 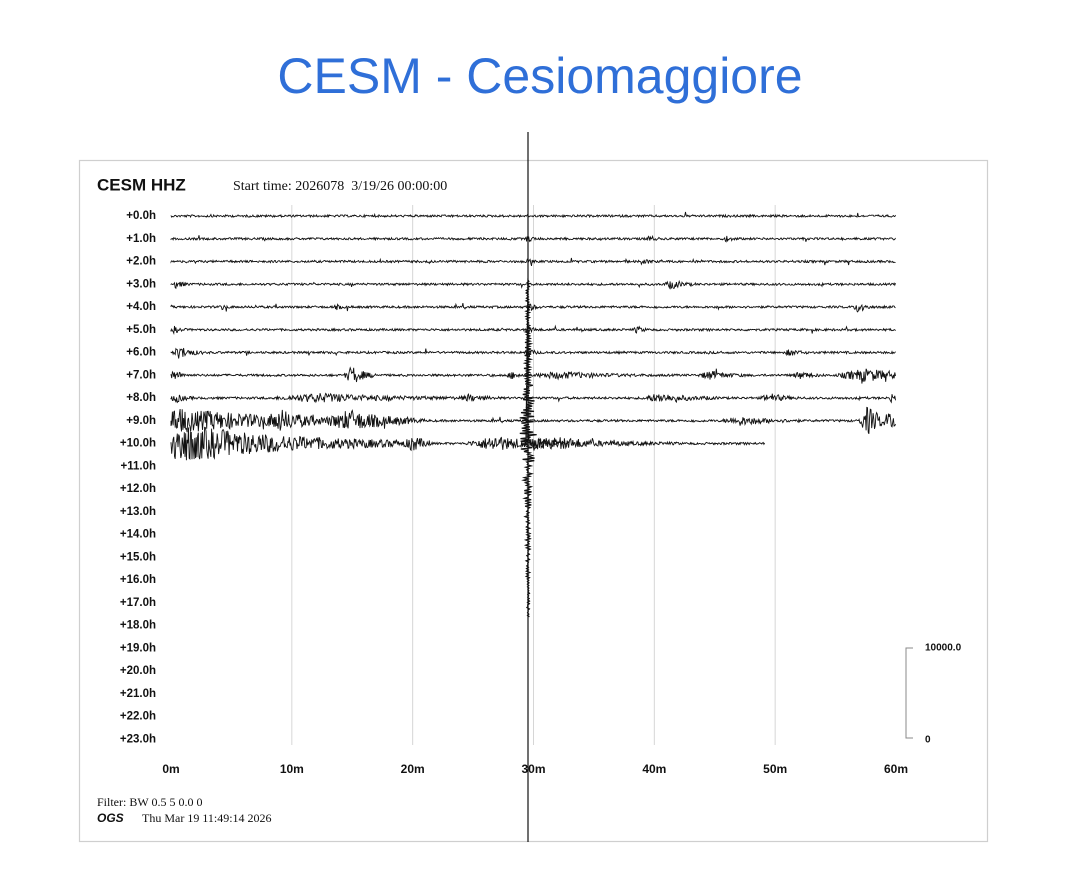 What do you see at coordinates (141, 239) in the screenshot?
I see `row-label: +1.0h` at bounding box center [141, 239].